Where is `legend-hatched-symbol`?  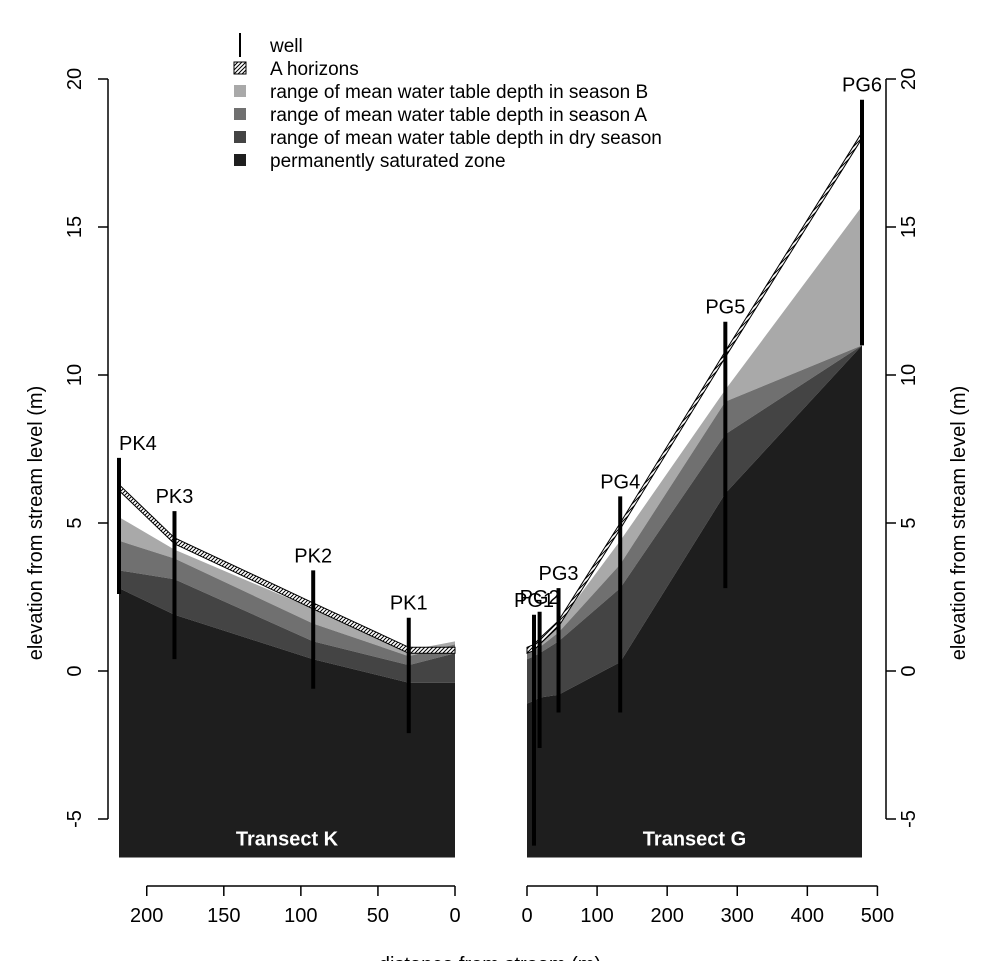
legend-hatched-symbol is located at coordinates (240, 68).